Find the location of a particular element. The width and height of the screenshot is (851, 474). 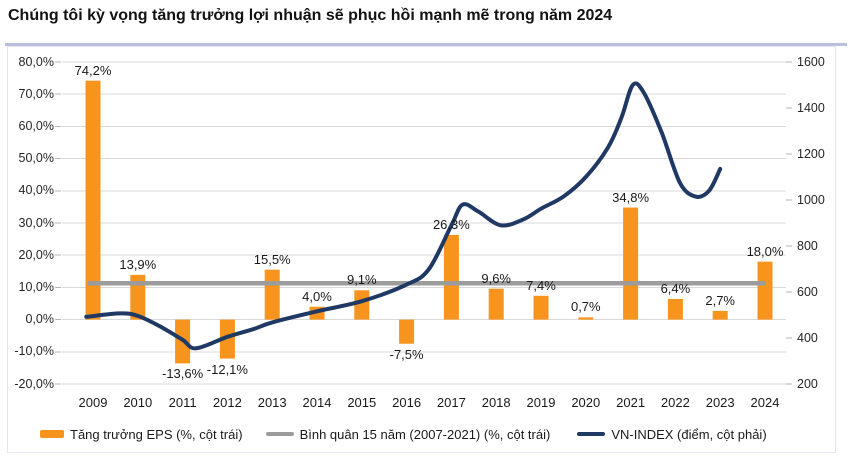

left-axis-label-50: 50,0% is located at coordinates (36, 158).